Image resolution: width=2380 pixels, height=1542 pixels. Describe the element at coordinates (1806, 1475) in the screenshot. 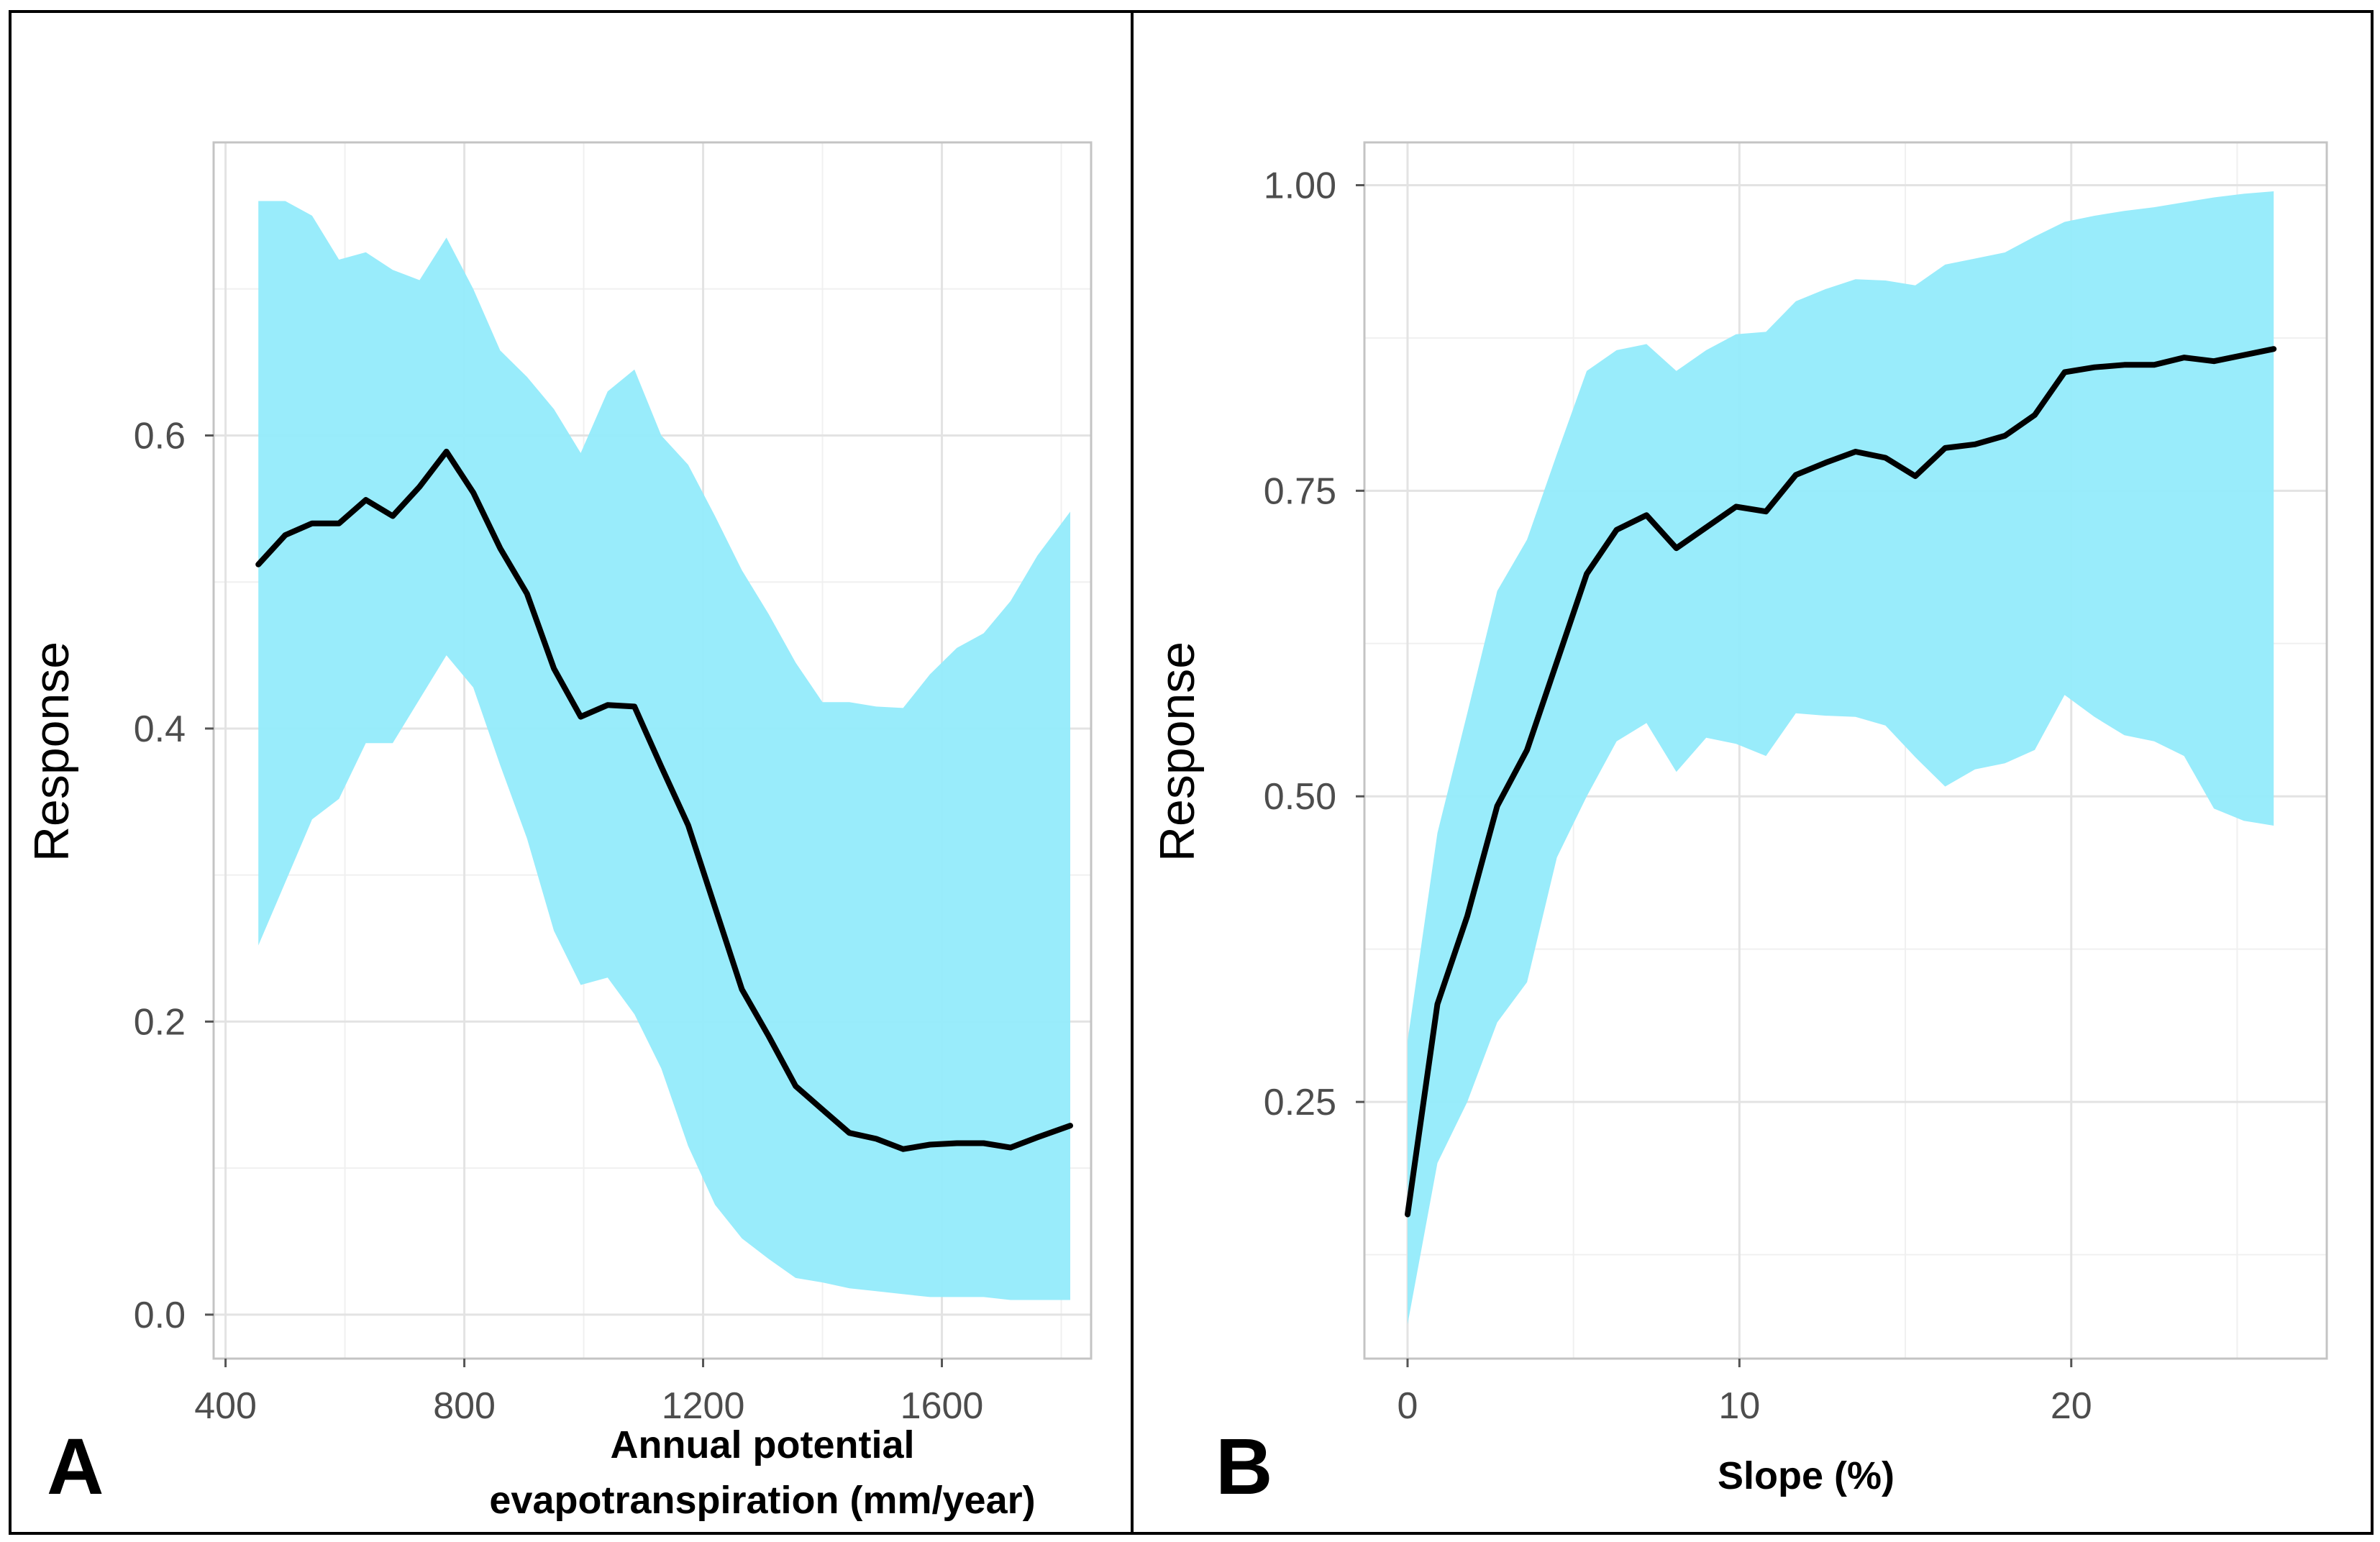

I see `x-axis-title-line: Slope (%)` at that location.